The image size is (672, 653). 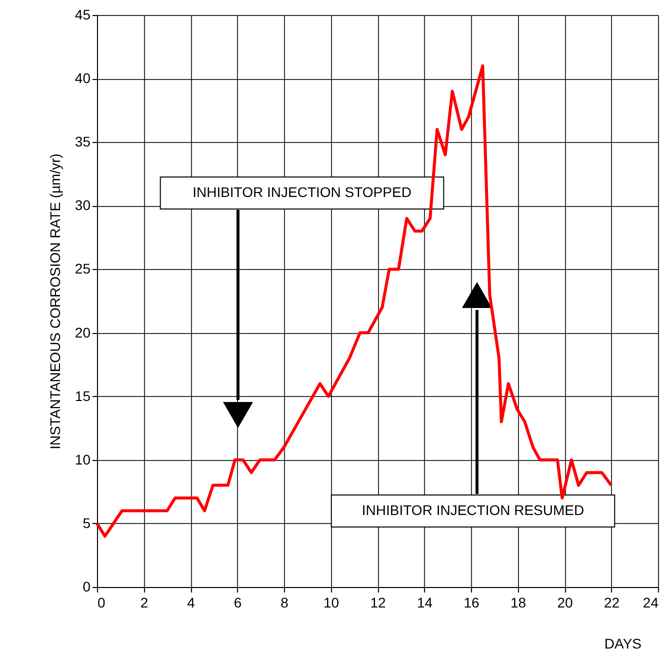 I want to click on x-tick-label: 2, so click(x=144, y=602).